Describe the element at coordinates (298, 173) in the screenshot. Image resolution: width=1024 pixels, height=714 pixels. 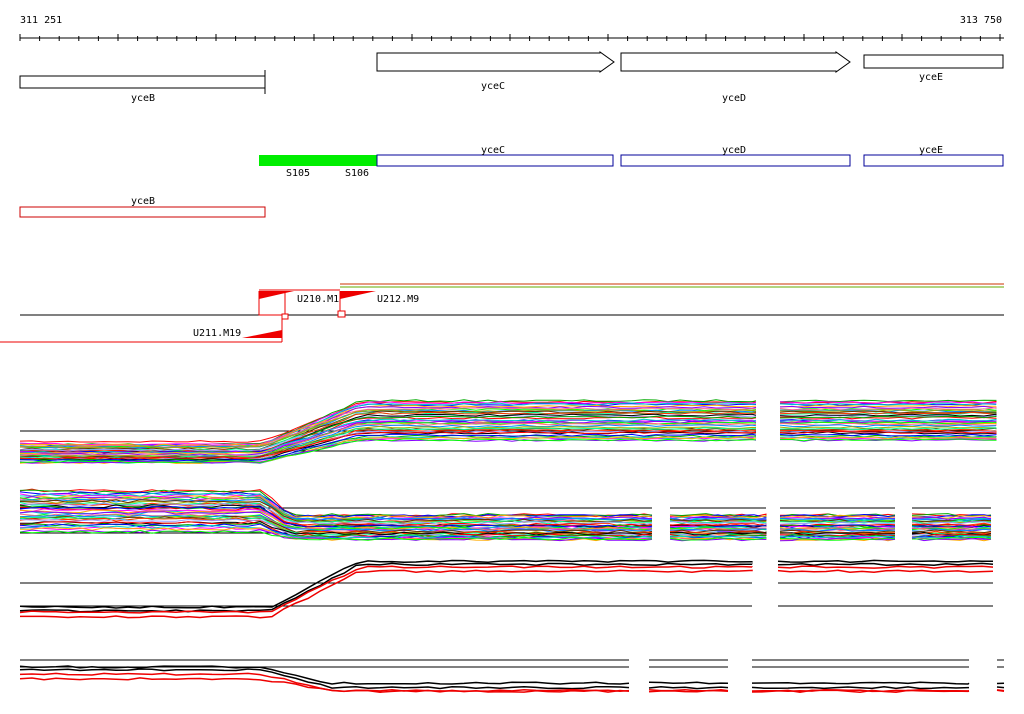
I see `region-label-s105: S105` at that location.